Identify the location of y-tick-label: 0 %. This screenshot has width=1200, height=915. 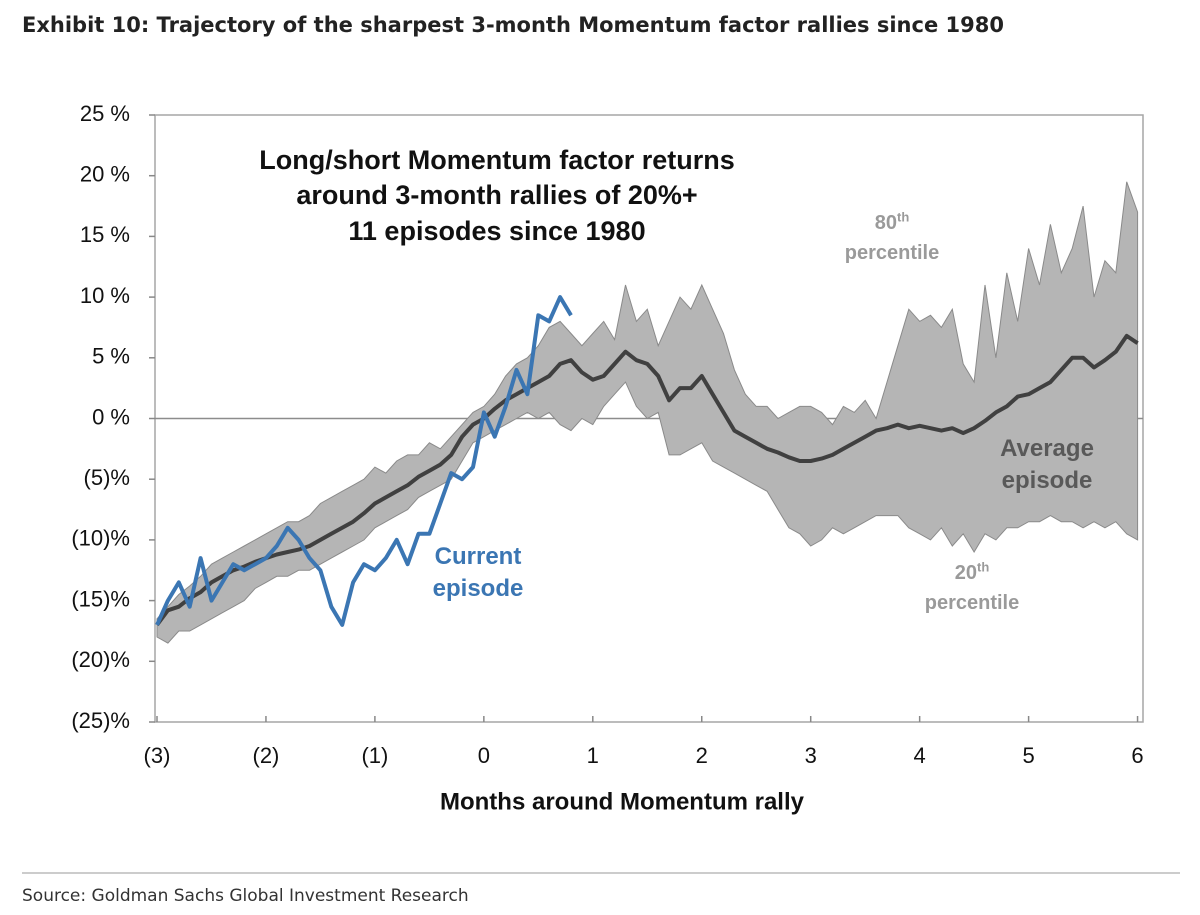
(111, 416).